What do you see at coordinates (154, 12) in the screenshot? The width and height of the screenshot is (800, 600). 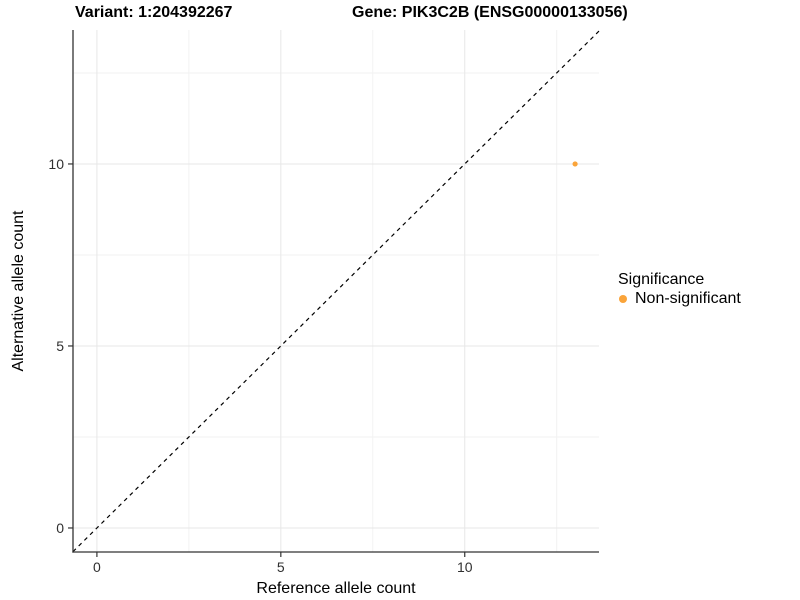 I see `variant-title: Variant: 1:204392267` at bounding box center [154, 12].